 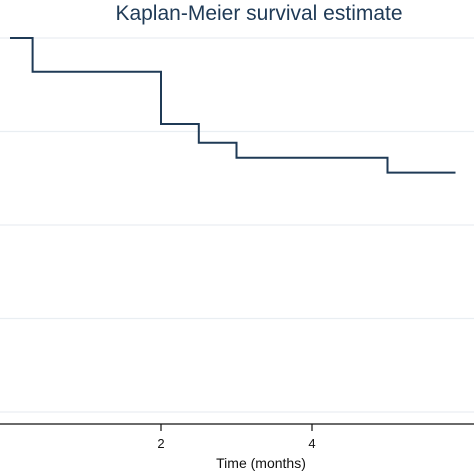 I want to click on x-tick-label-2: 2, so click(x=160, y=443).